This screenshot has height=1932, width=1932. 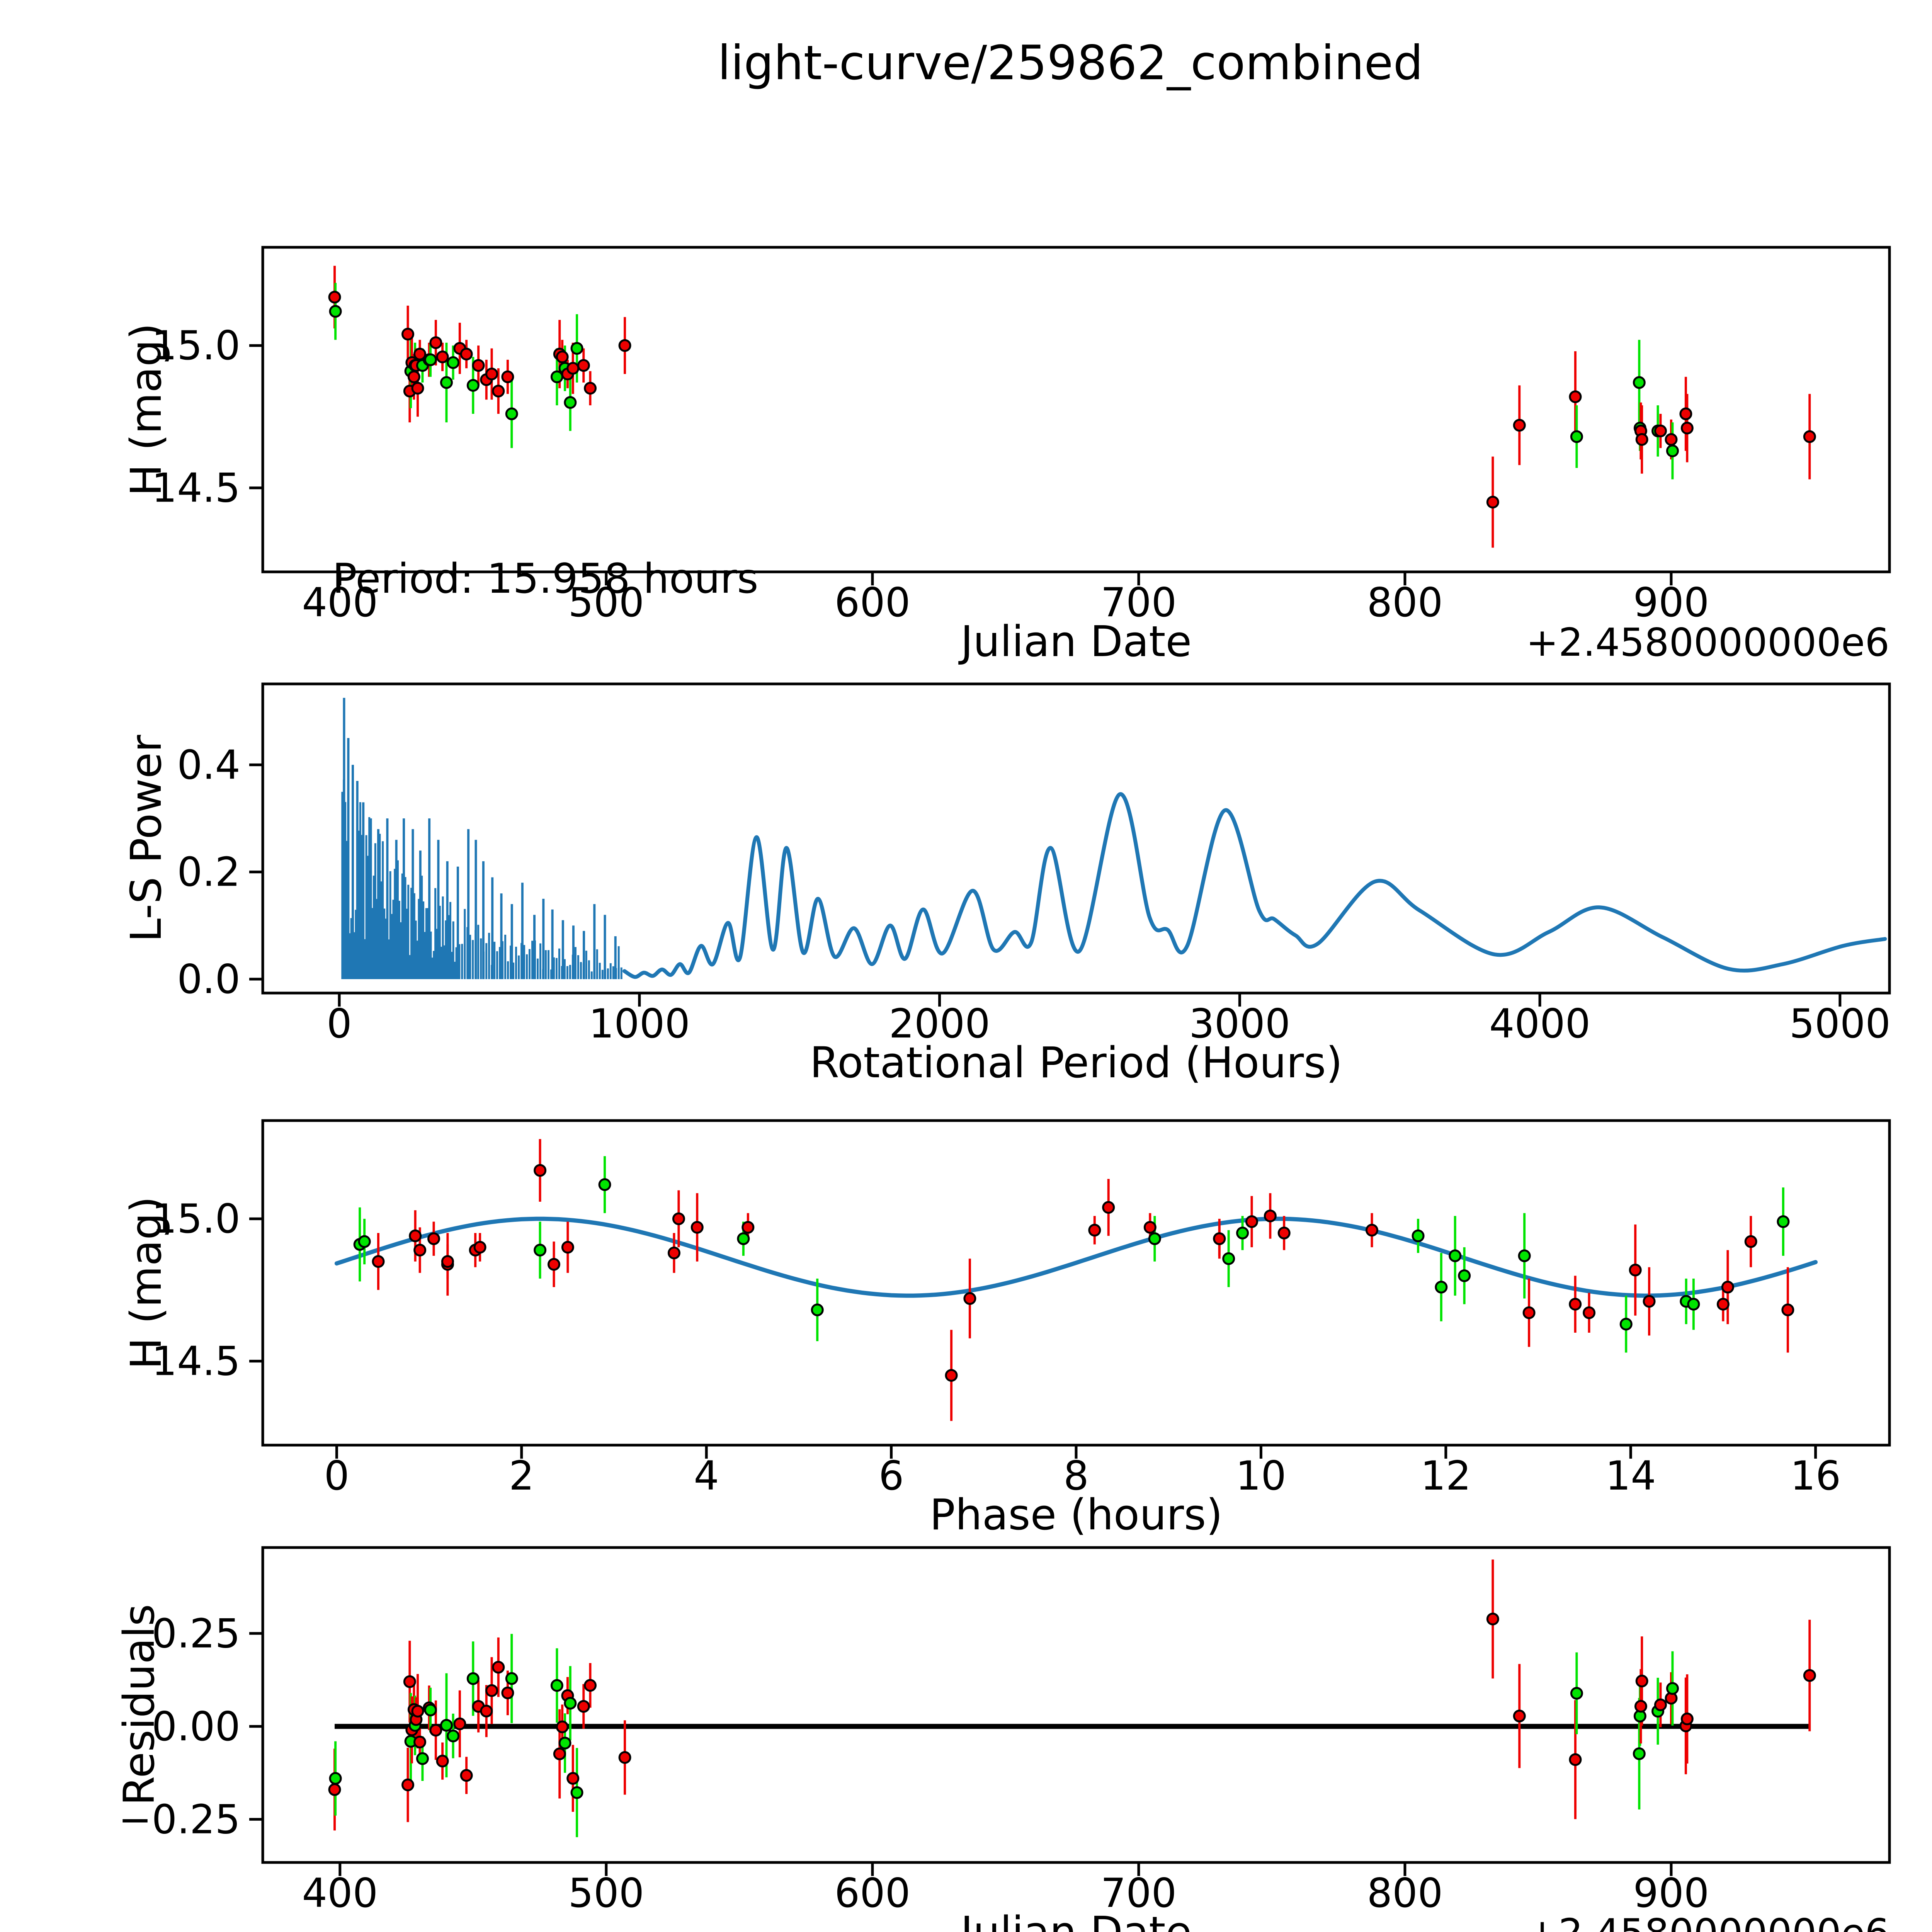 What do you see at coordinates (179, 1820) in the screenshot?
I see `y-tick-label: −0.25` at bounding box center [179, 1820].